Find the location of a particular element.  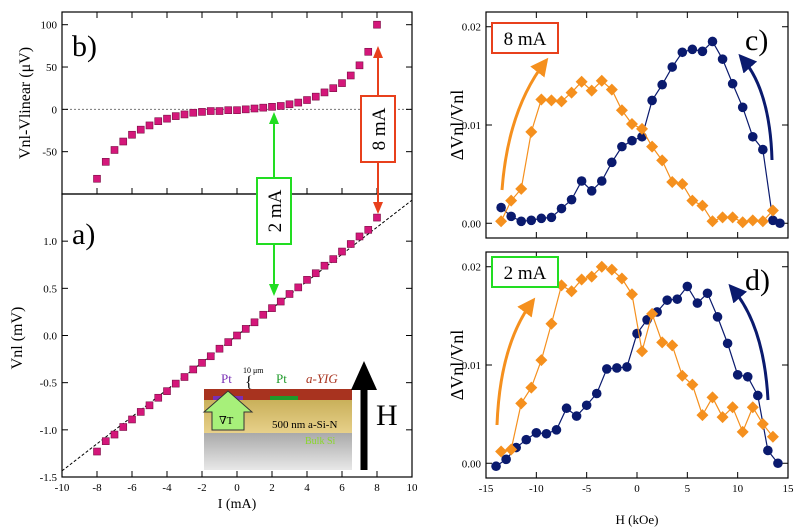

current-markers: 2 mA 8 mA is located at coordinates (326, 171).